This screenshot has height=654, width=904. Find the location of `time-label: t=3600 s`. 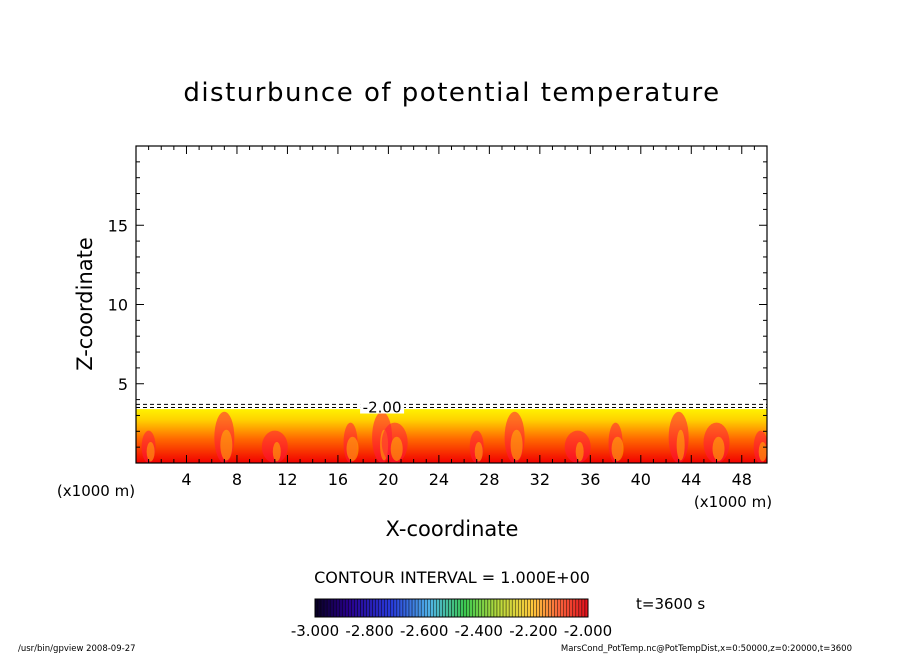

time-label: t=3600 s is located at coordinates (670, 604).